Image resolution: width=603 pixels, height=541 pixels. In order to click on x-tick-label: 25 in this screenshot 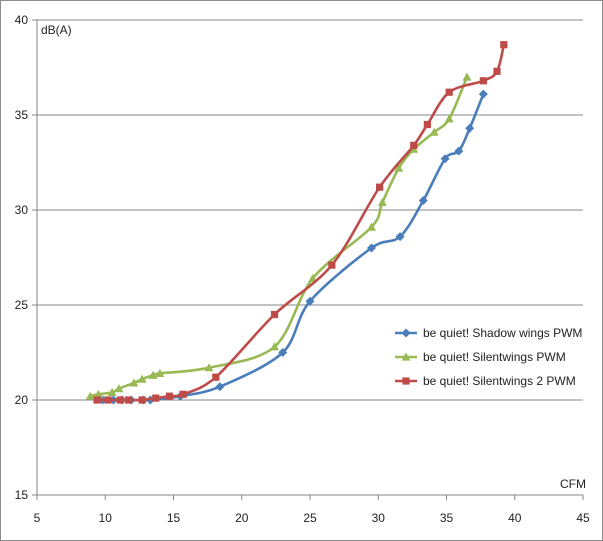, I will do `click(310, 518)`.